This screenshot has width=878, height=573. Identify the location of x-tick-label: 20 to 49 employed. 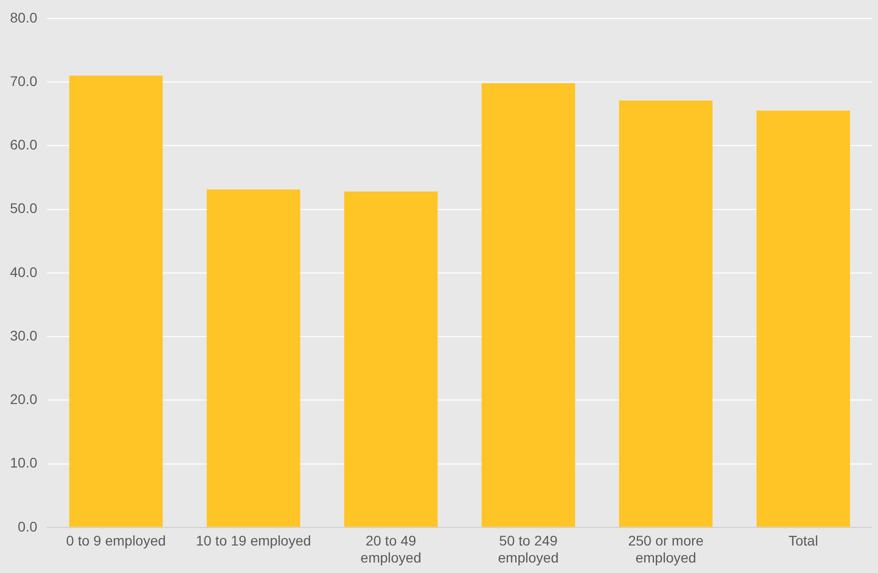
(391, 549).